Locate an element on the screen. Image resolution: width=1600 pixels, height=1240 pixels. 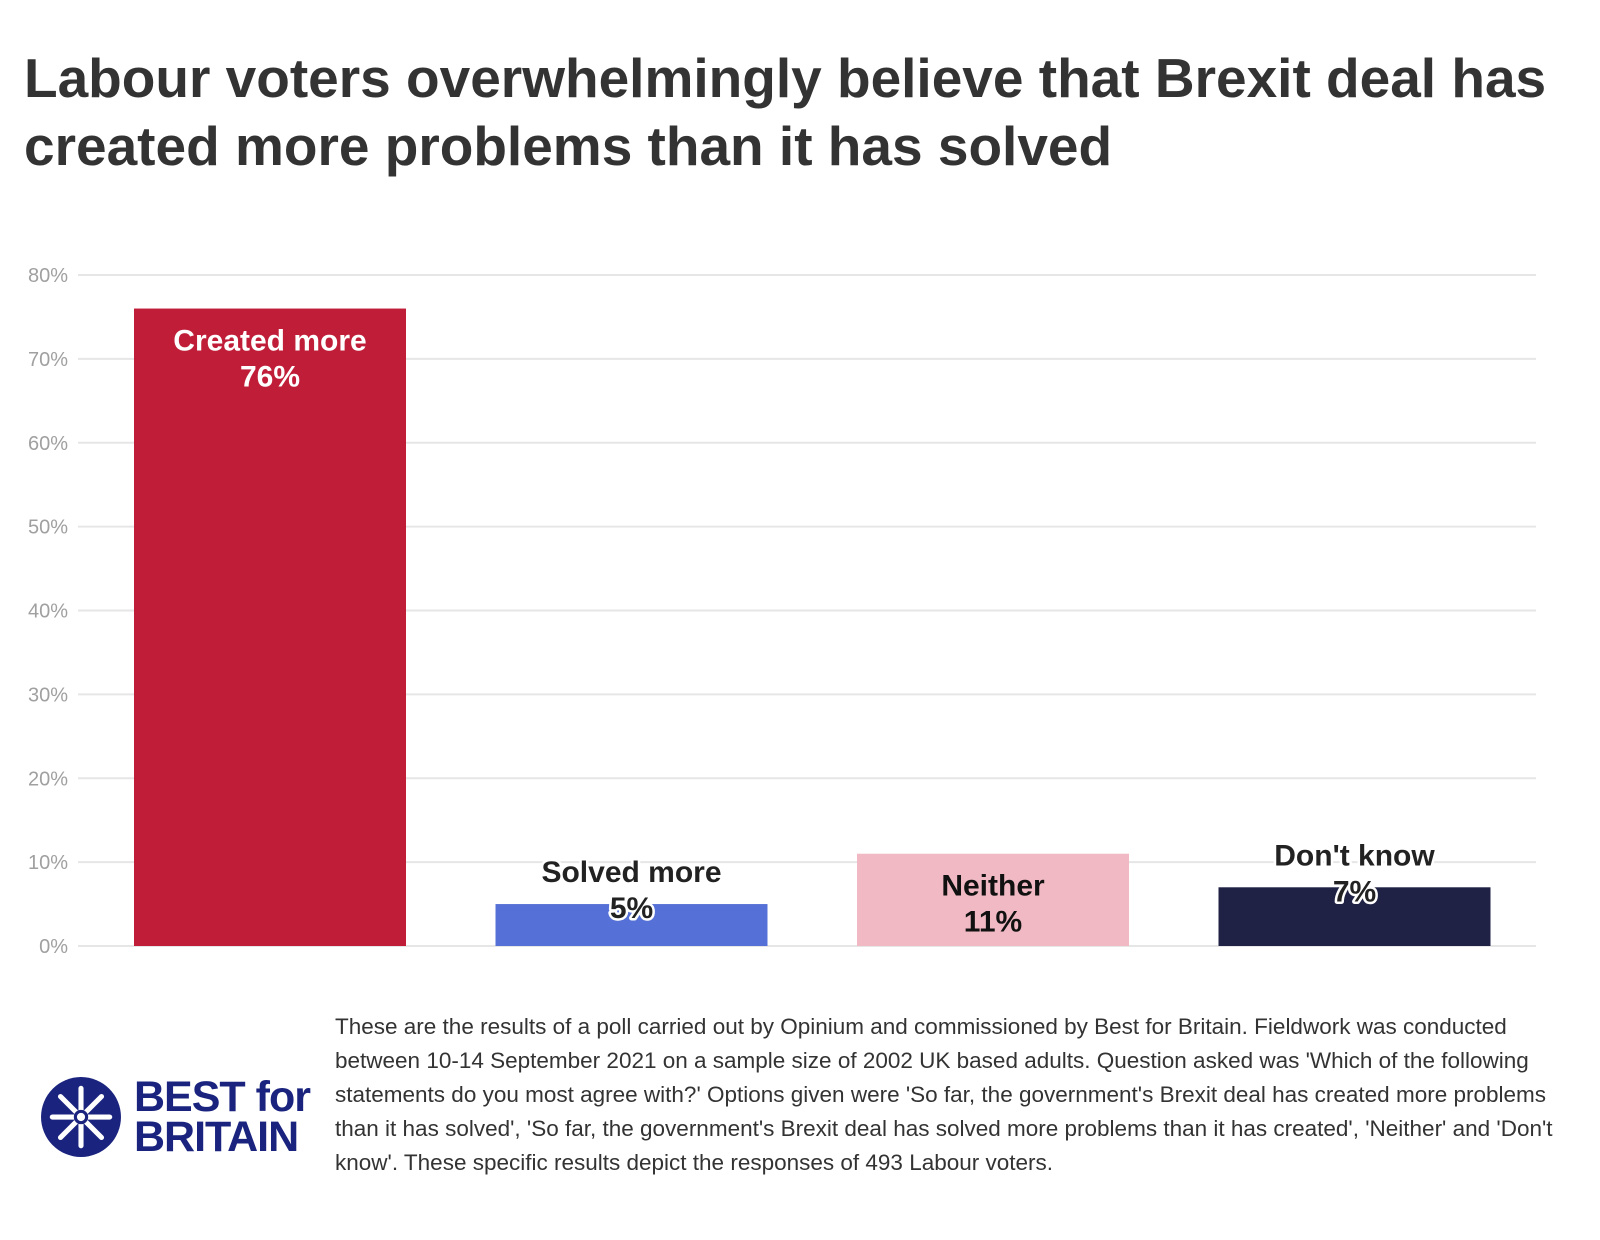
y-tick-label: 70% is located at coordinates (48, 360).